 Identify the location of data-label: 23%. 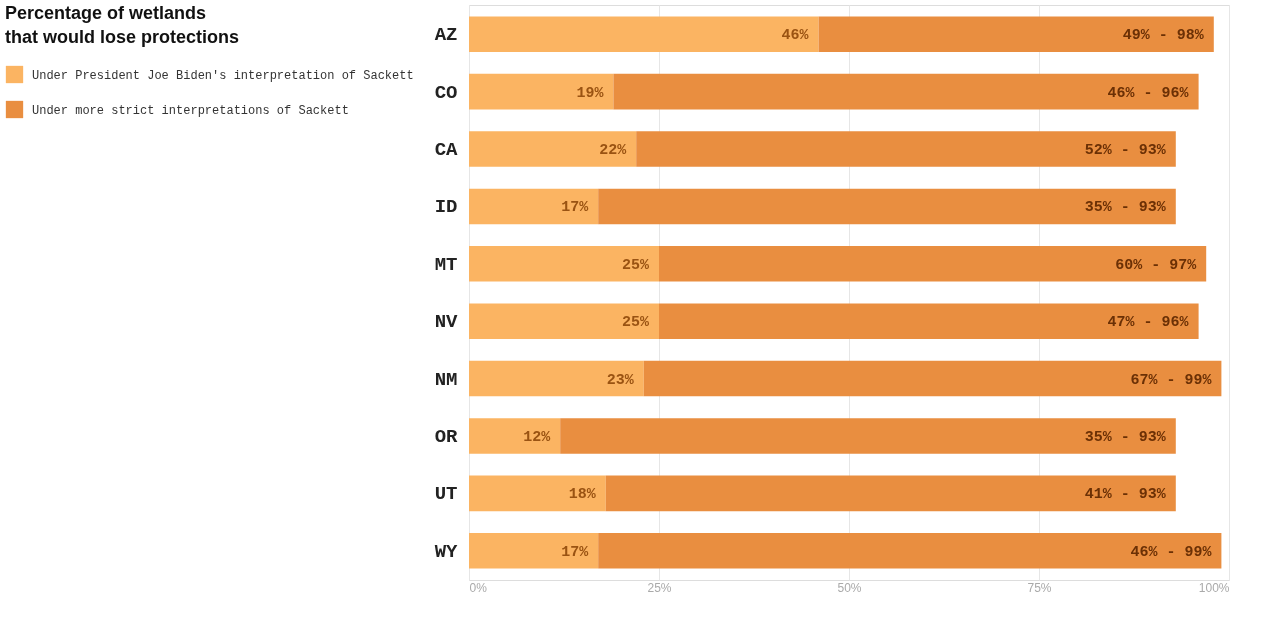
(620, 380).